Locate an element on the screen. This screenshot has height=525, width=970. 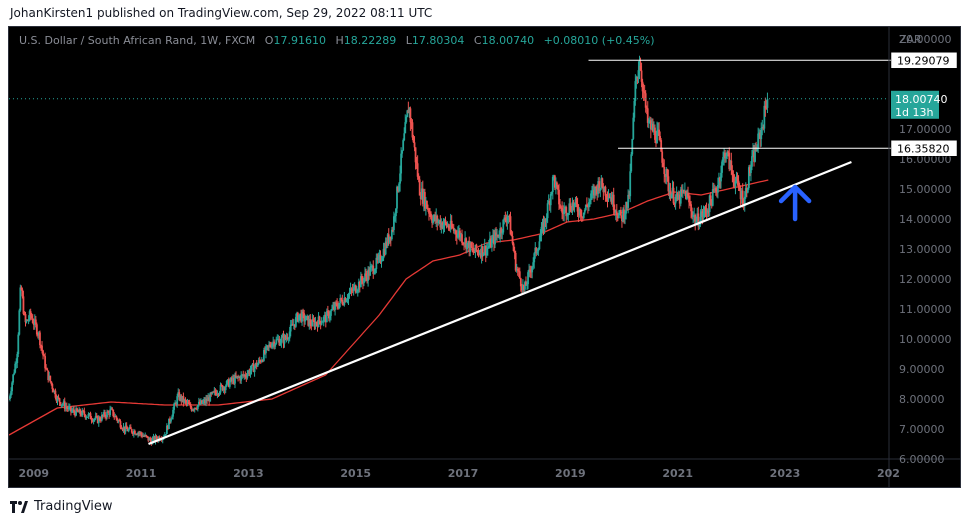
y-tick-label: 17.00000 is located at coordinates (925, 129).